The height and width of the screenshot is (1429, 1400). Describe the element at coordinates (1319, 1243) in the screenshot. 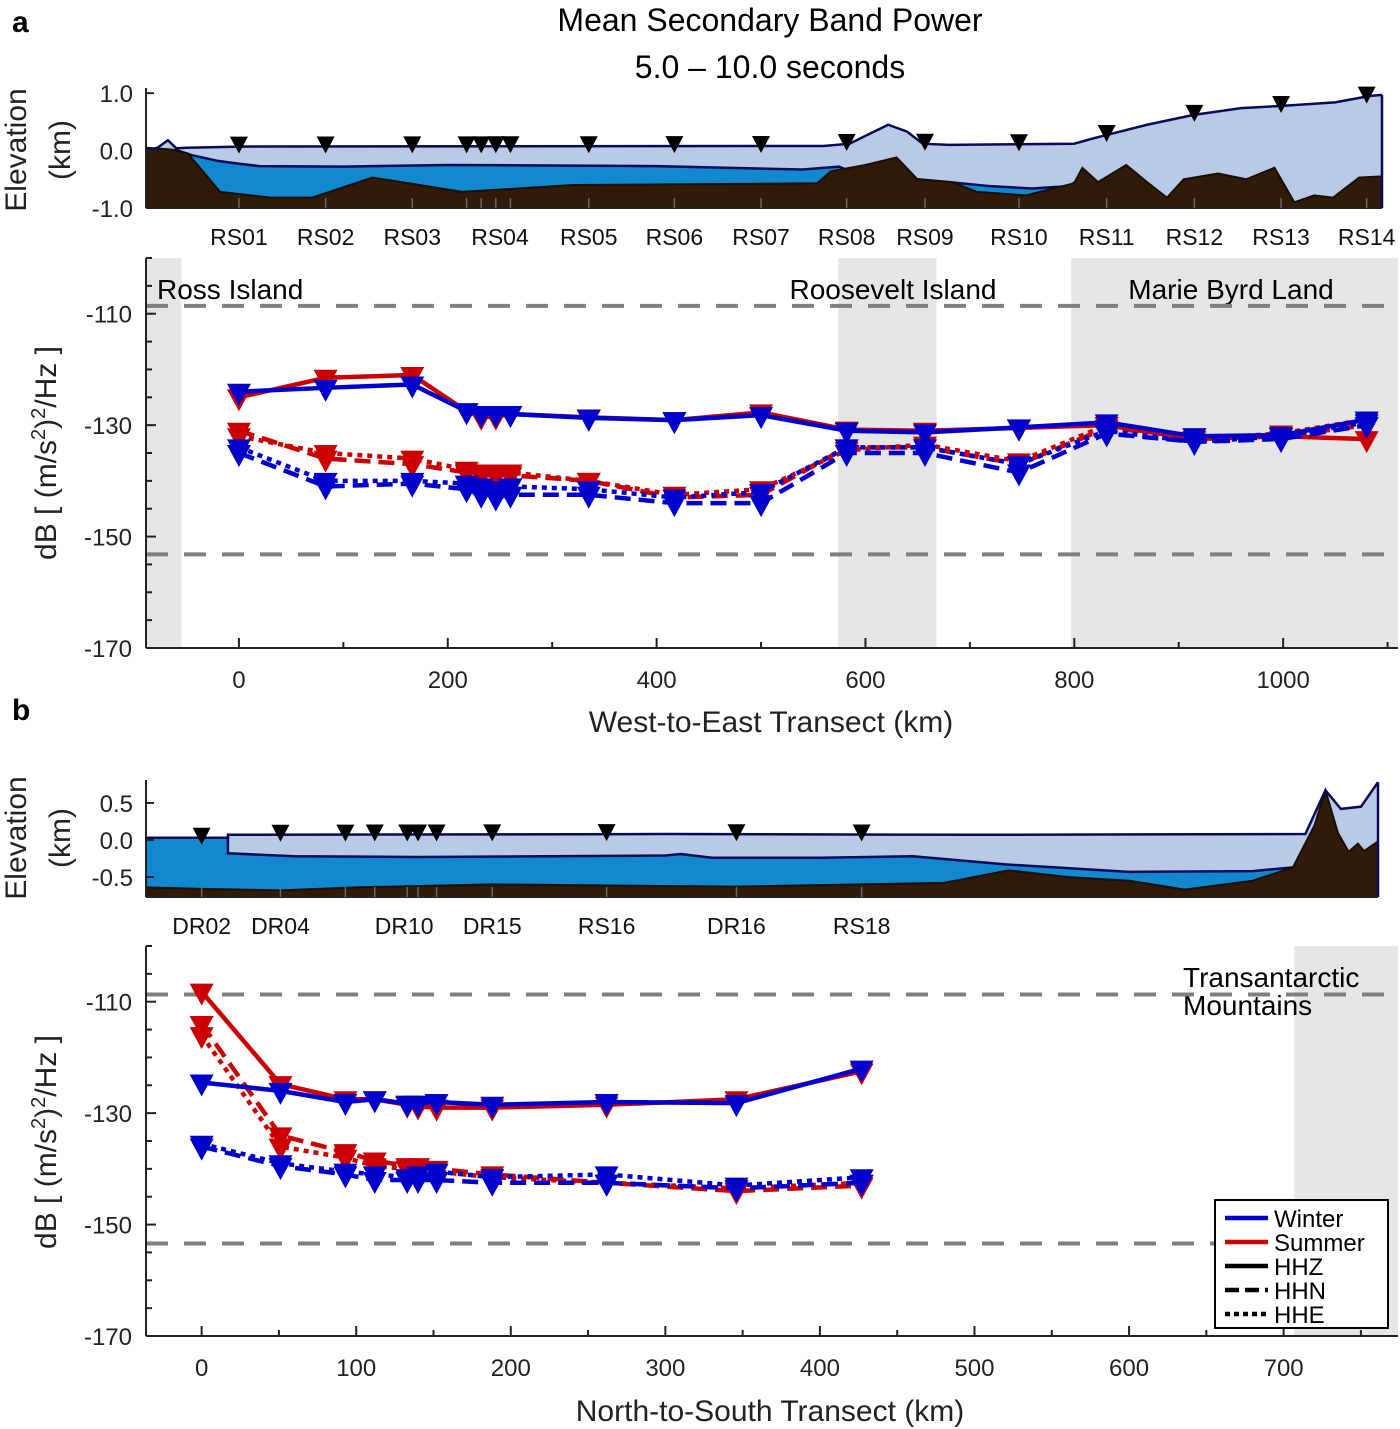

I see `legend-label-summer: Summer` at that location.